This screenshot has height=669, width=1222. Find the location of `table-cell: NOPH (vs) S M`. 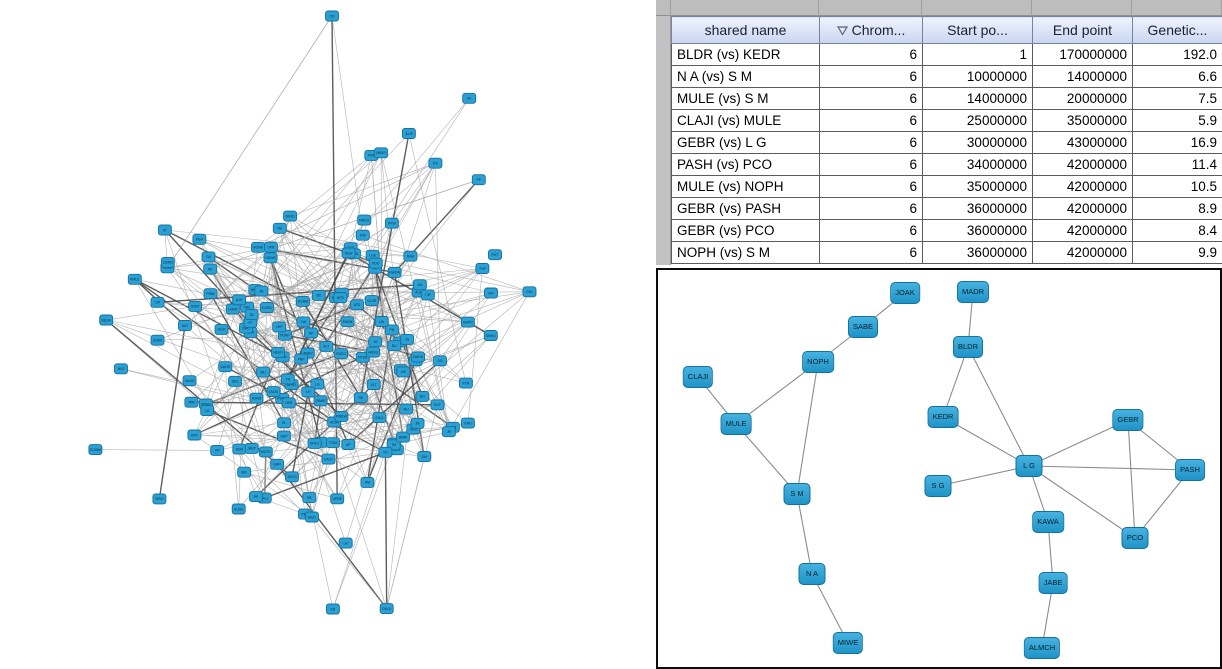

table-cell: NOPH (vs) S M is located at coordinates (745, 252).